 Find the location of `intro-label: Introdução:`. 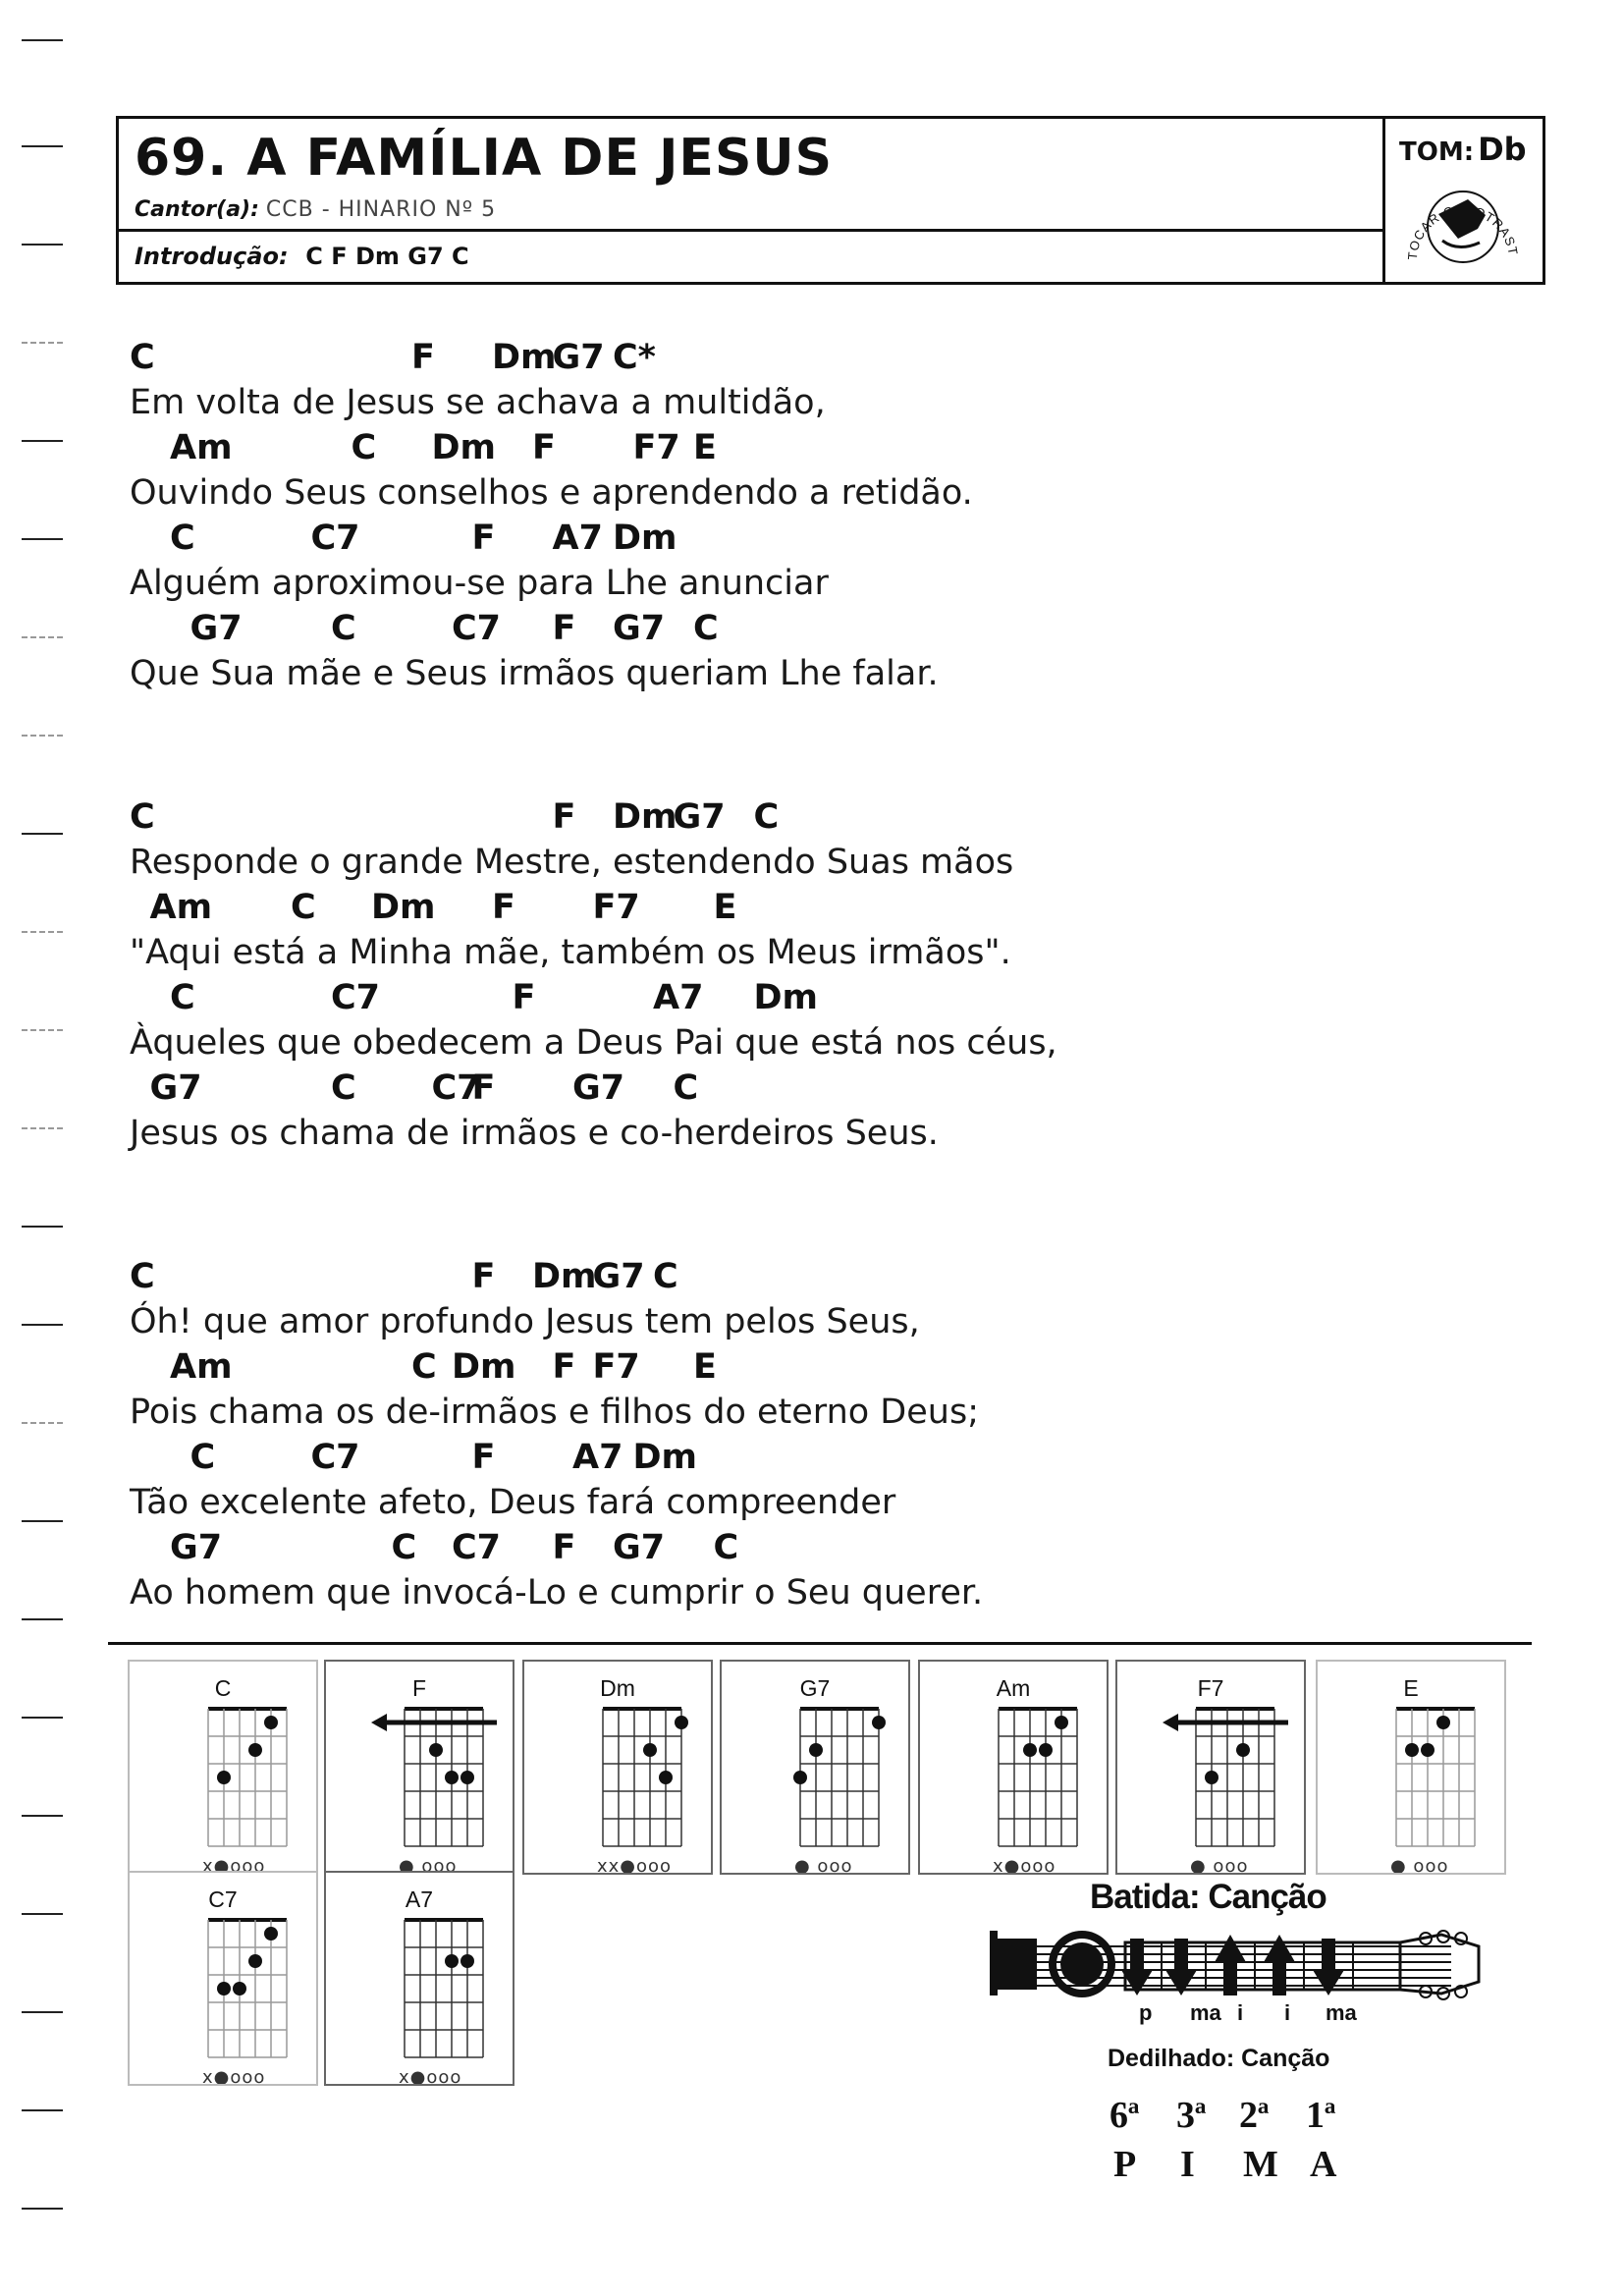

intro-label: Introdução: is located at coordinates (212, 256).